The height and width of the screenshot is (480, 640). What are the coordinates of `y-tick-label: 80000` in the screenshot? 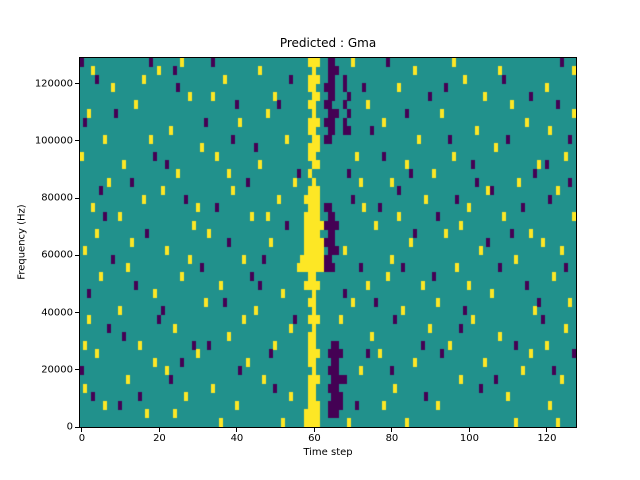 It's located at (57, 198).